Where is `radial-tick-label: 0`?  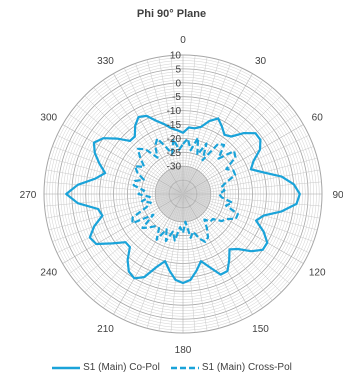
radial-tick-label: 0 is located at coordinates (178, 83).